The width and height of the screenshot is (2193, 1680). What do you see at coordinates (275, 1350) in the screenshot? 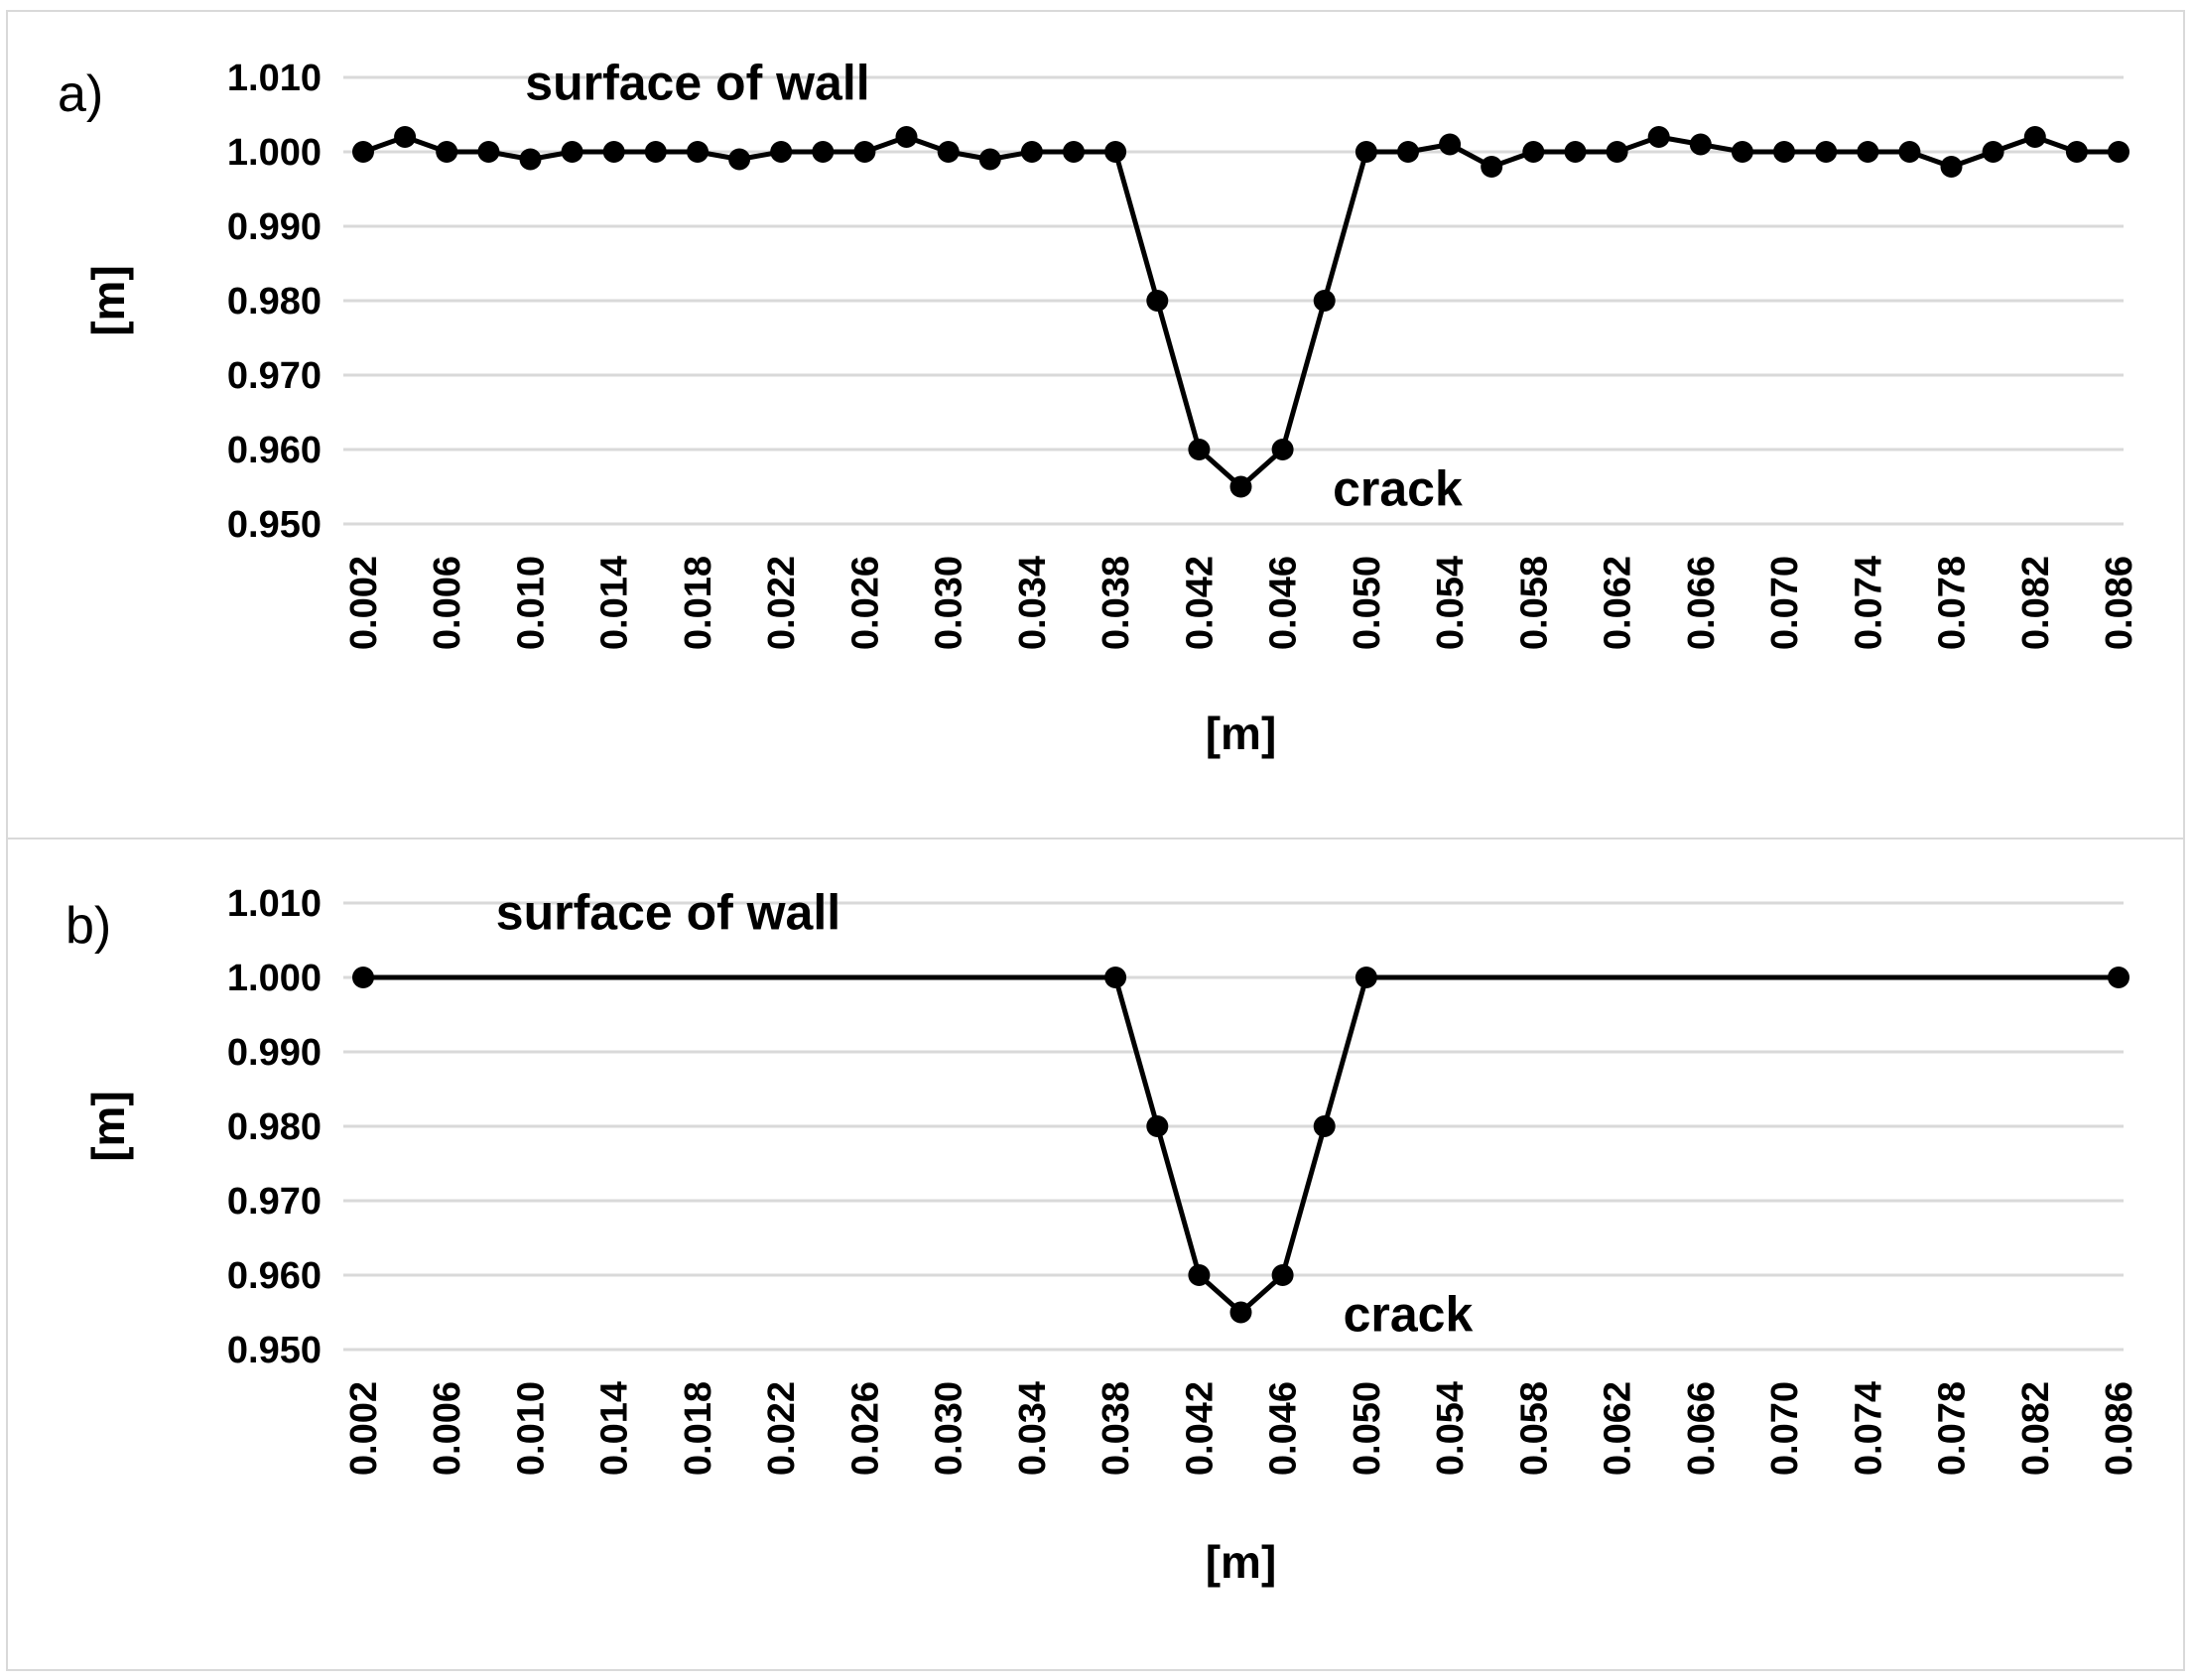
I see `y-tick-label: 0.950` at bounding box center [275, 1350].